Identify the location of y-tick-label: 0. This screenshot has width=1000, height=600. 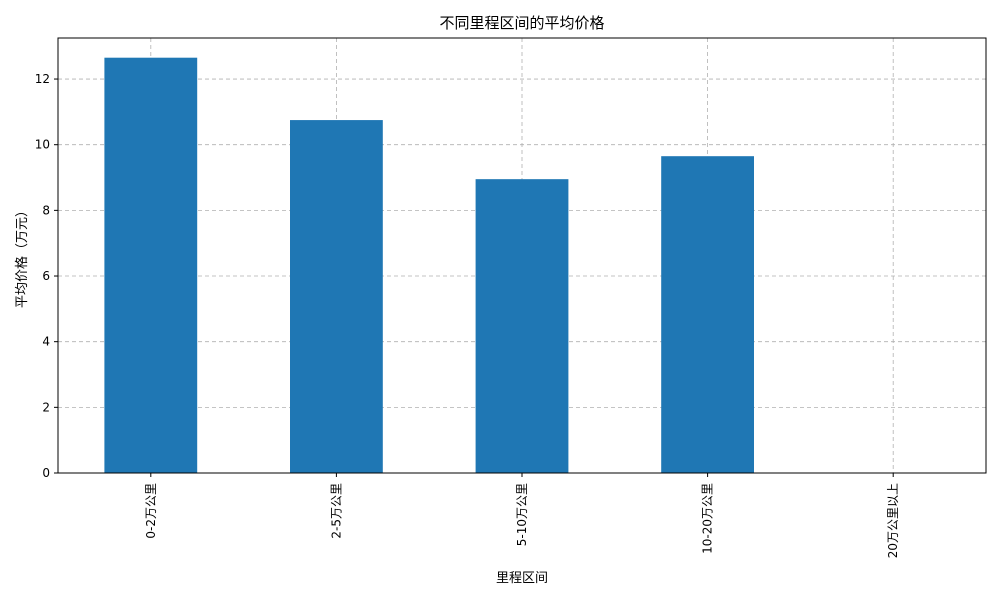
(46, 473).